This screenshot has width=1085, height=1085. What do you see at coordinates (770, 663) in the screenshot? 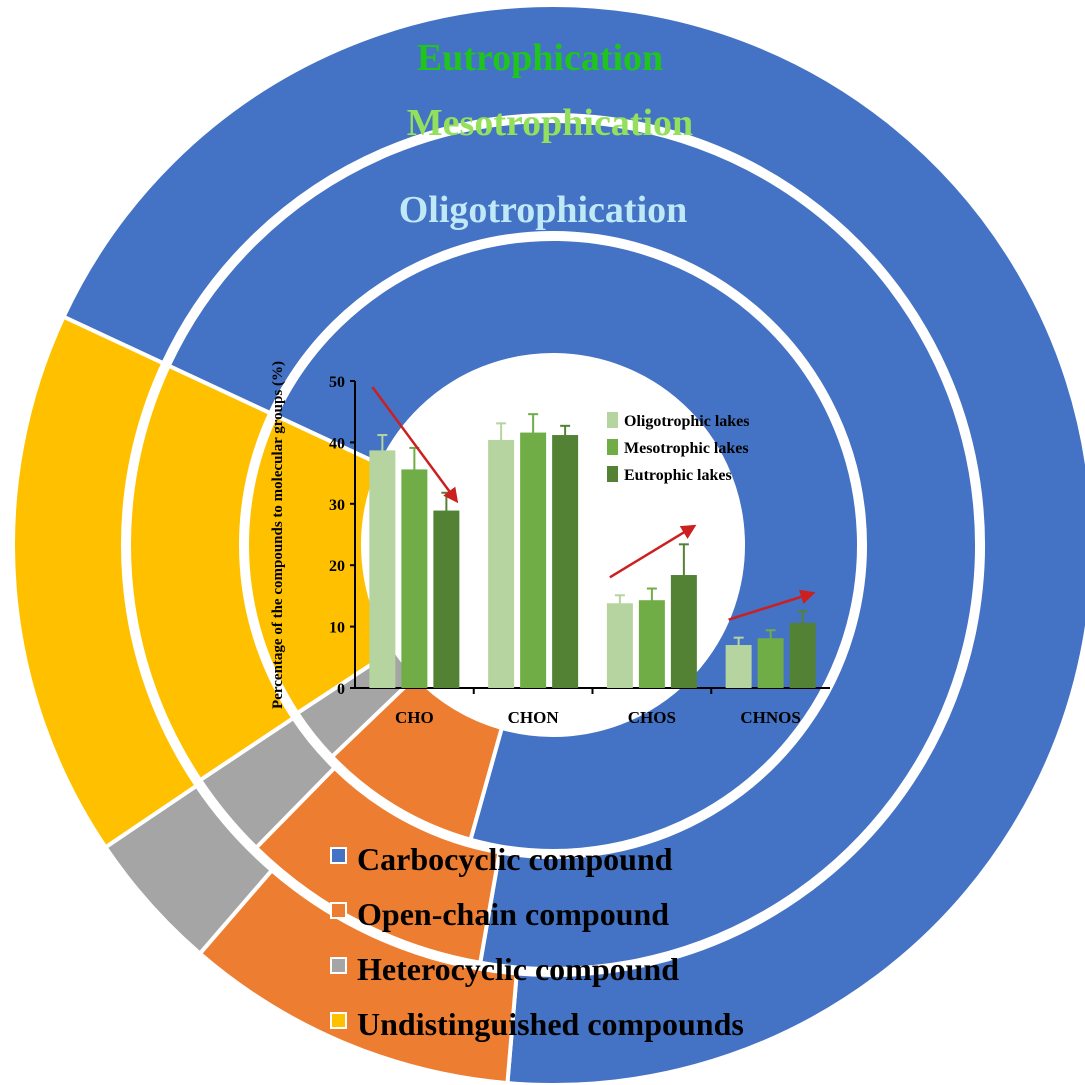
I see `bar-chnos-mesotrophic-lakes` at bounding box center [770, 663].